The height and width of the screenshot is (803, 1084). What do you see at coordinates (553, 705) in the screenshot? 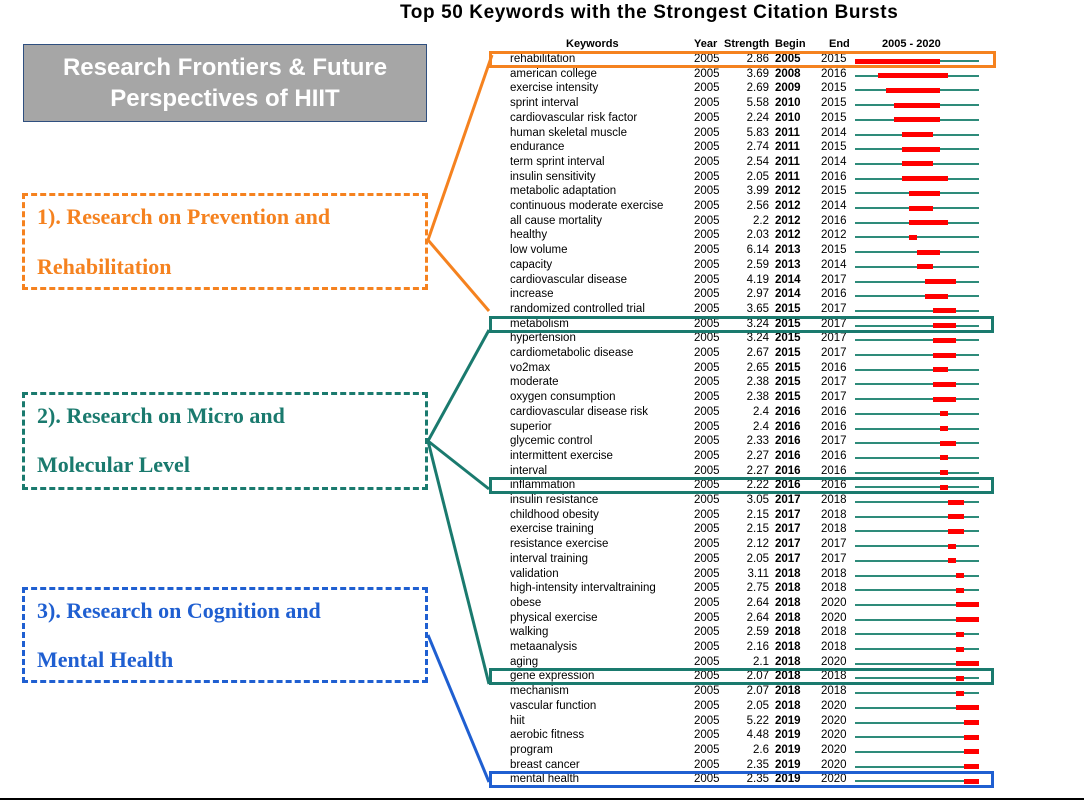
I see `keyword-label: vascular function` at bounding box center [553, 705].